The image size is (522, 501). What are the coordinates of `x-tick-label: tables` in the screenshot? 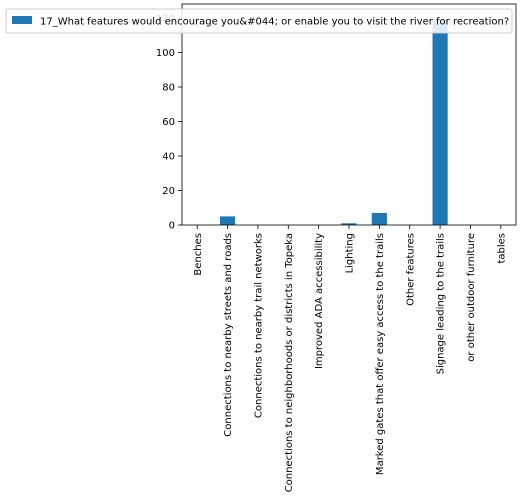 It's located at (501, 248).